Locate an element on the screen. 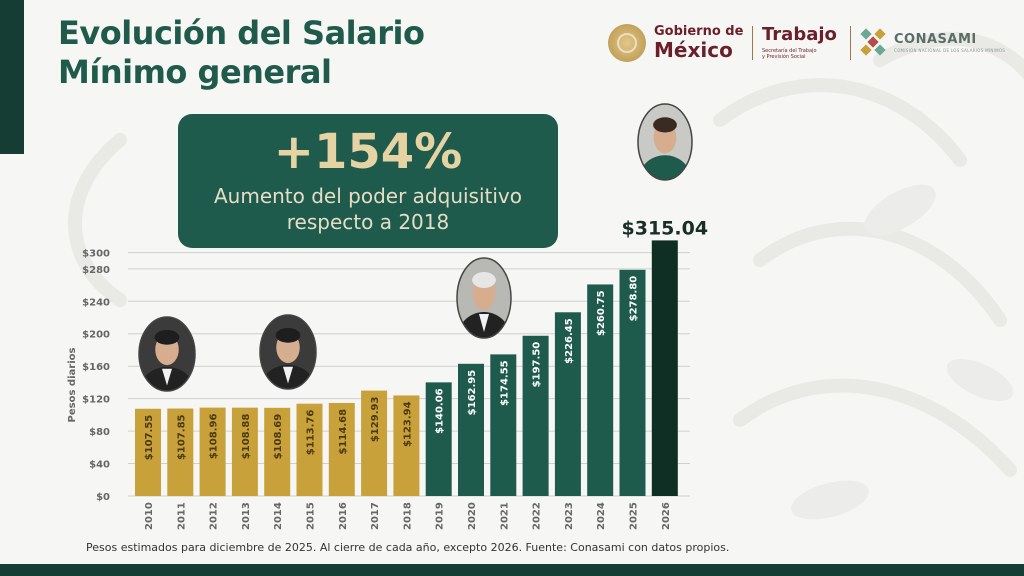  bar-2011 is located at coordinates (180, 452).